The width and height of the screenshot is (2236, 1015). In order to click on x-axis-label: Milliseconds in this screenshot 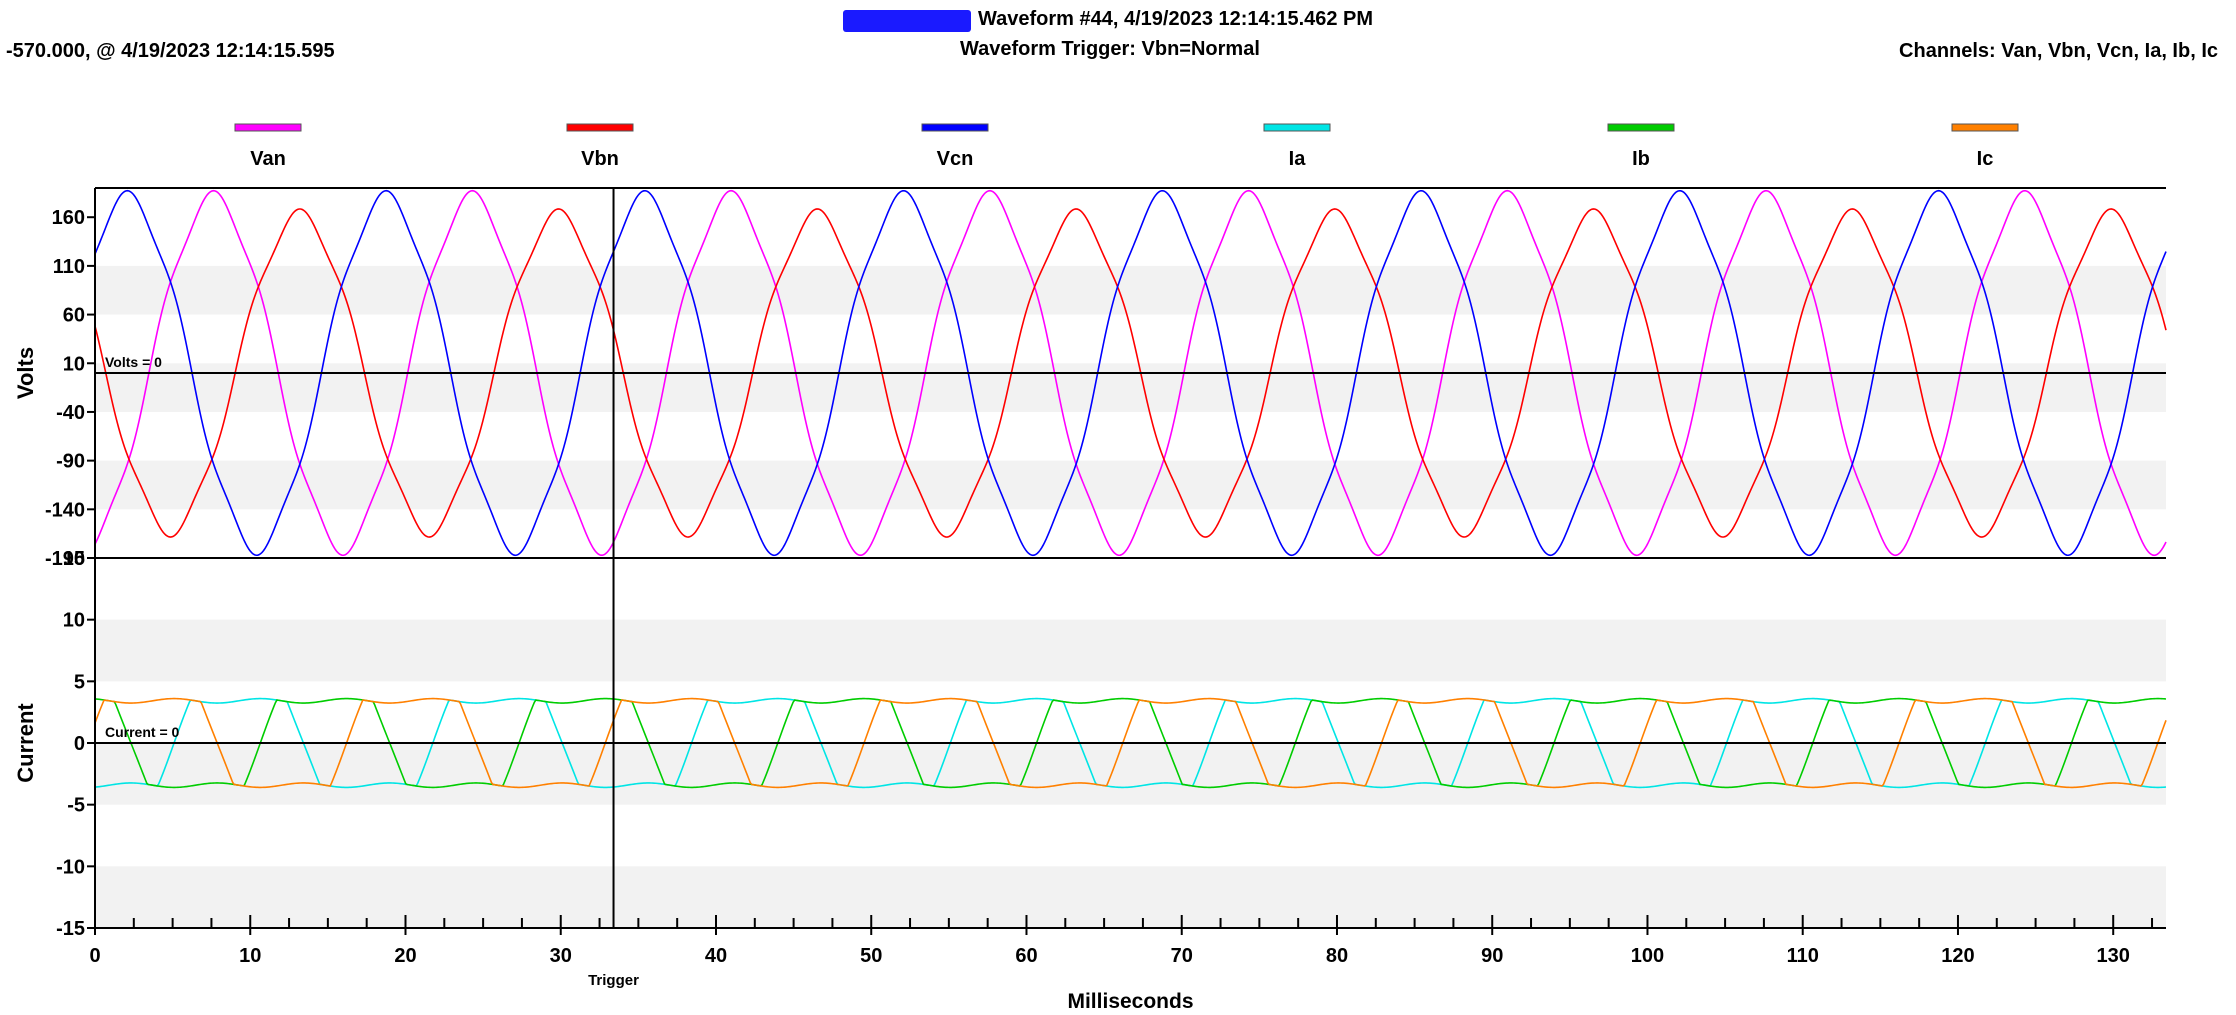, I will do `click(1130, 1001)`.